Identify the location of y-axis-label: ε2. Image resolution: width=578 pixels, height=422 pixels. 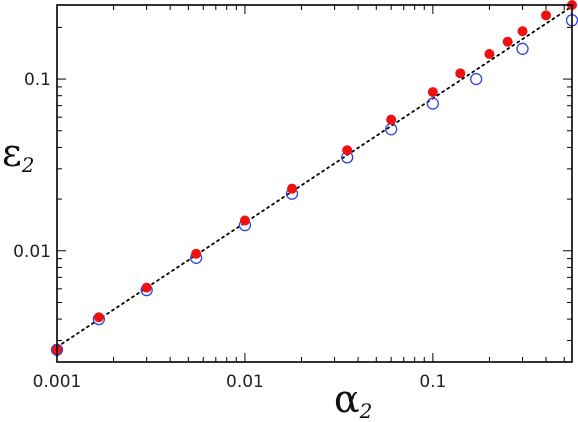
(18, 154).